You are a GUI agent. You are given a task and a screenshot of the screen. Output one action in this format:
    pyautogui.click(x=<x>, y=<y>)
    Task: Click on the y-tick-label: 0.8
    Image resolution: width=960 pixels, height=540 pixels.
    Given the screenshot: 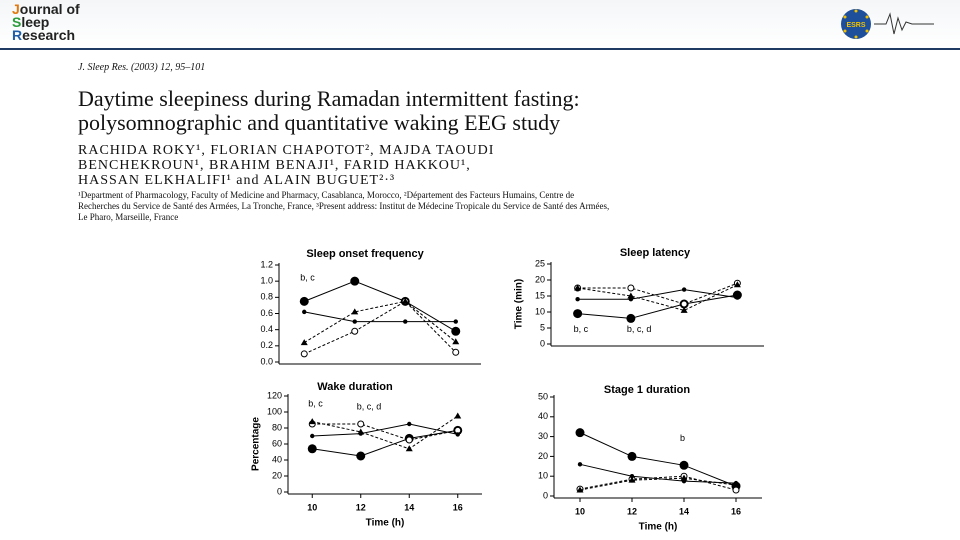 What is the action you would take?
    pyautogui.click(x=266, y=297)
    